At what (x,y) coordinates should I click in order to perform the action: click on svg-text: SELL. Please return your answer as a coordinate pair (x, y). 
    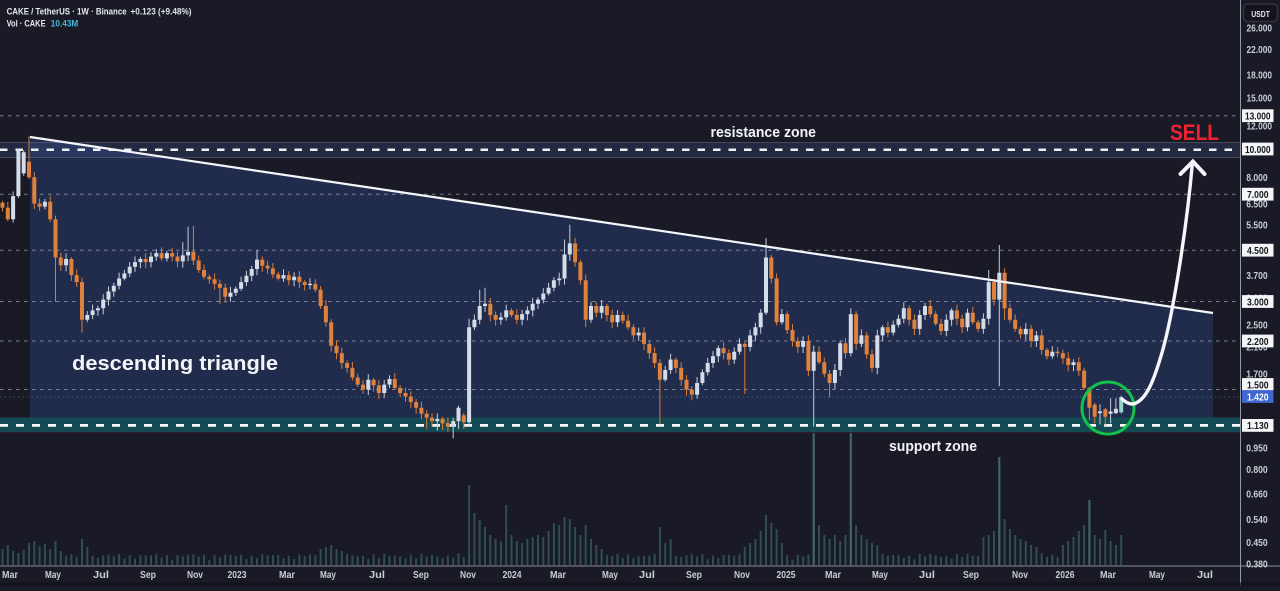
    Looking at the image, I should click on (1194, 132).